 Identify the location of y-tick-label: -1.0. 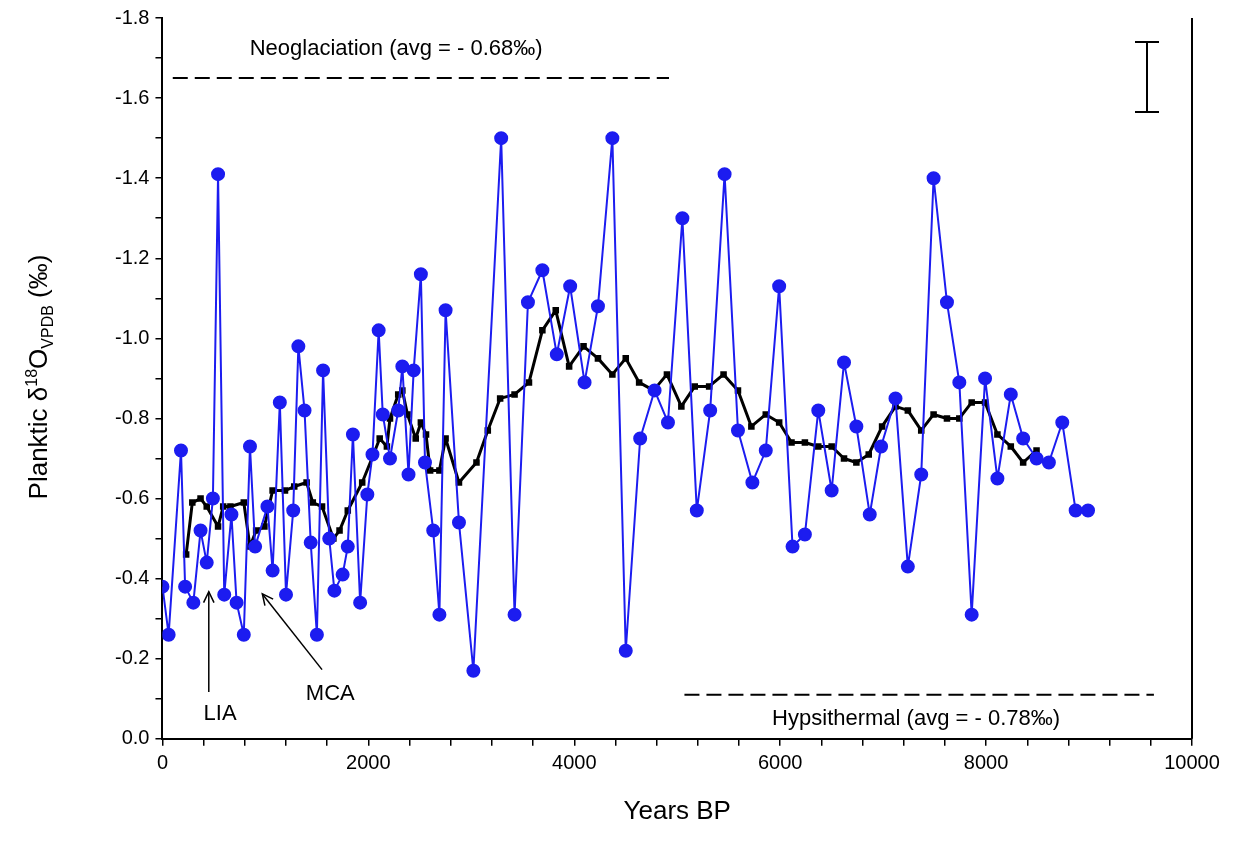
(132, 336).